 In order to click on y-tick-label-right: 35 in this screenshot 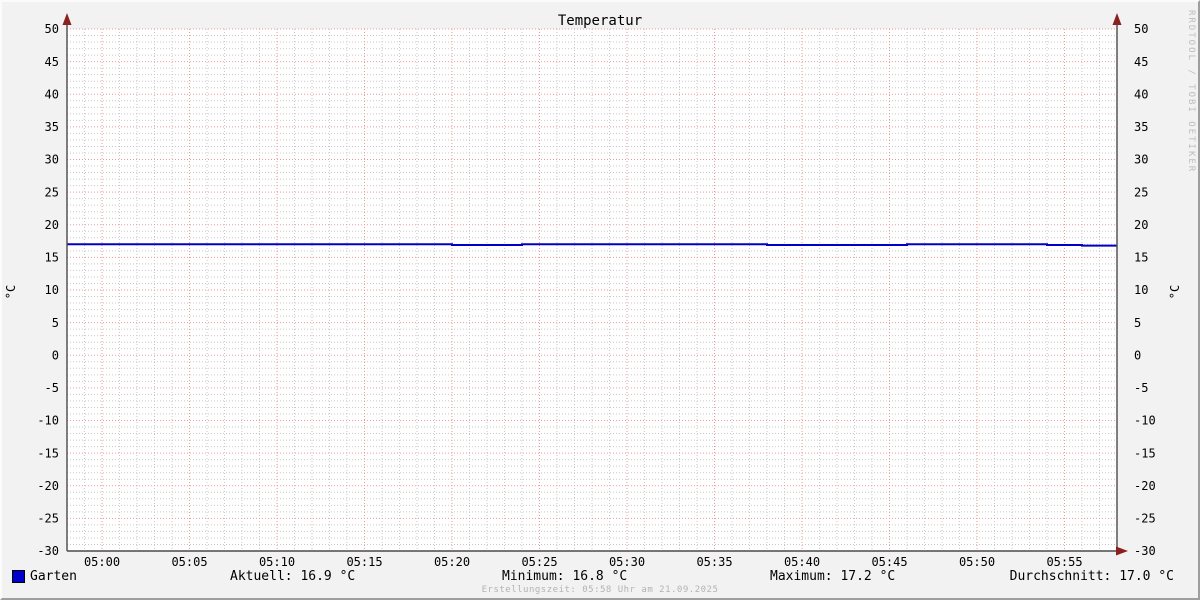, I will do `click(1141, 127)`.